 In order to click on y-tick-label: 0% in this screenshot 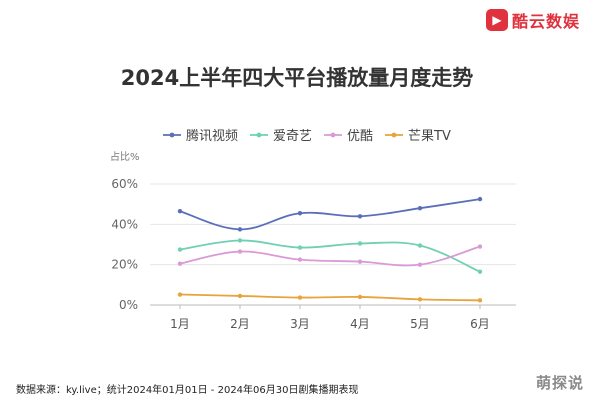, I will do `click(128, 305)`.